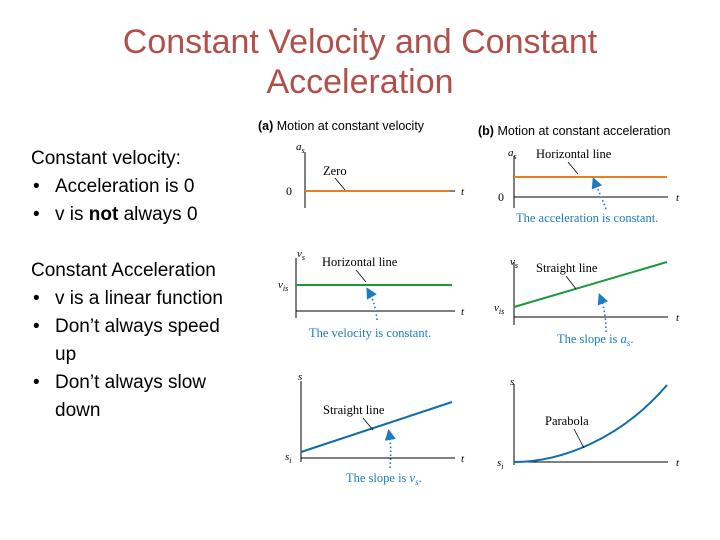  I want to click on title-line-1: Constant Velocity and Constant, so click(360, 42).